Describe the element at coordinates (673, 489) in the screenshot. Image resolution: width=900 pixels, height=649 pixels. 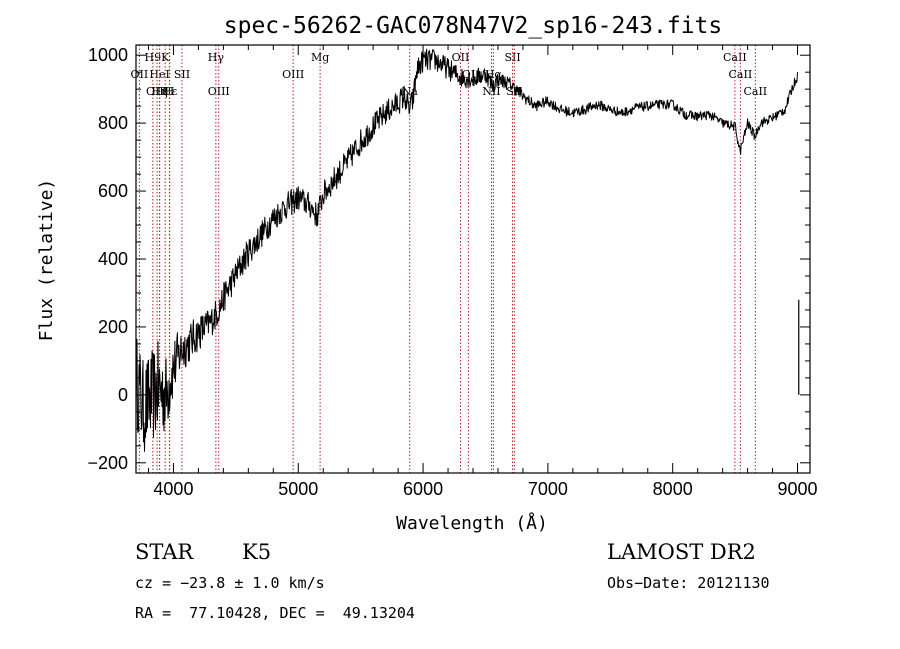
I see `x-tick-label: 8000` at that location.